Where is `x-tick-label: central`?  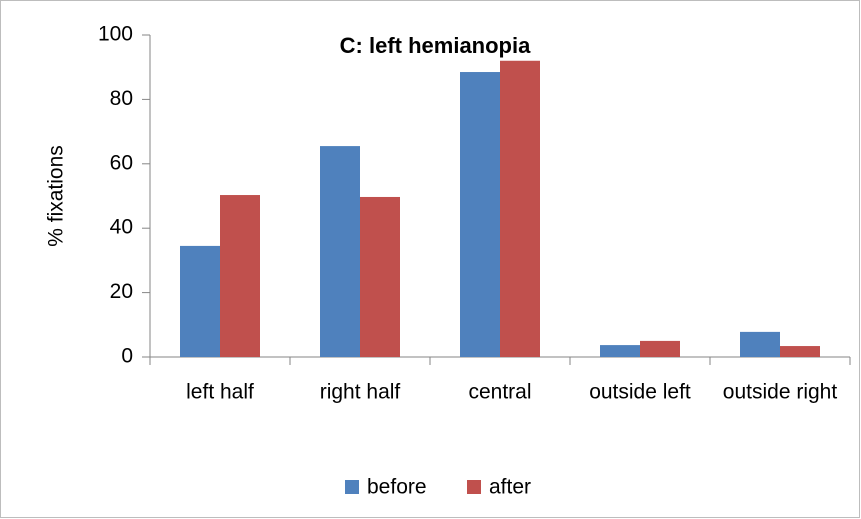 x-tick-label: central is located at coordinates (499, 392).